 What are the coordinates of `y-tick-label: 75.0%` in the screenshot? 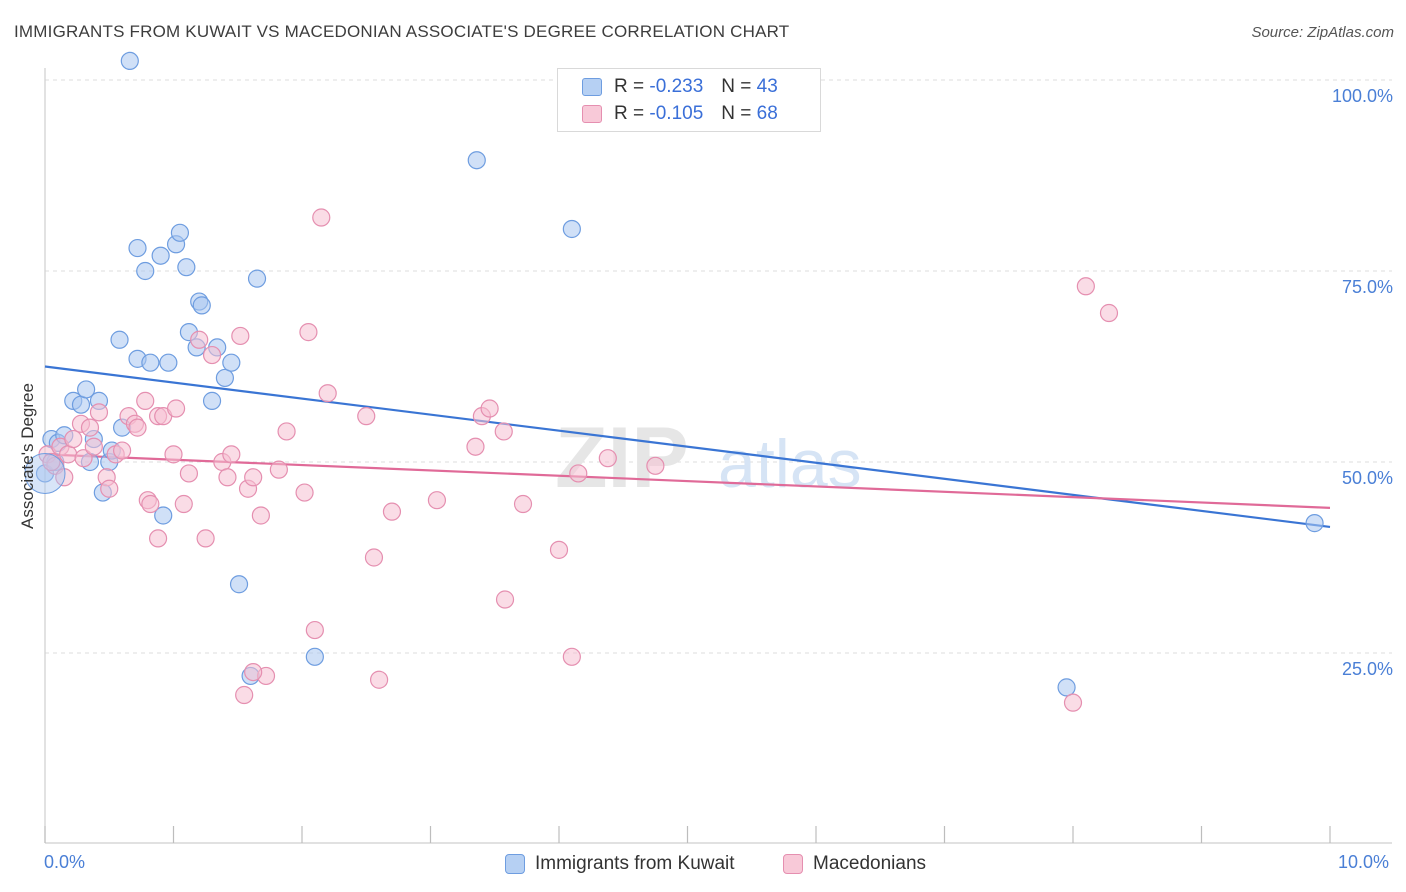 It's located at (1367, 287).